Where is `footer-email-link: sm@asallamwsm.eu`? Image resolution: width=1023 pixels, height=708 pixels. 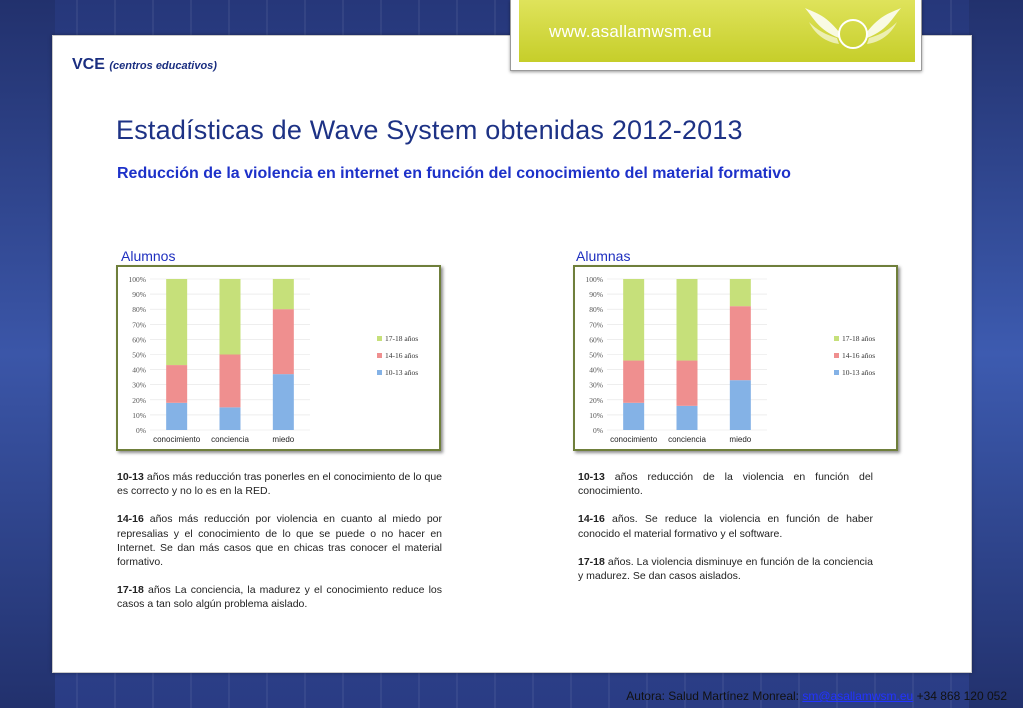
footer-email-link: sm@asallamwsm.eu is located at coordinates (858, 696).